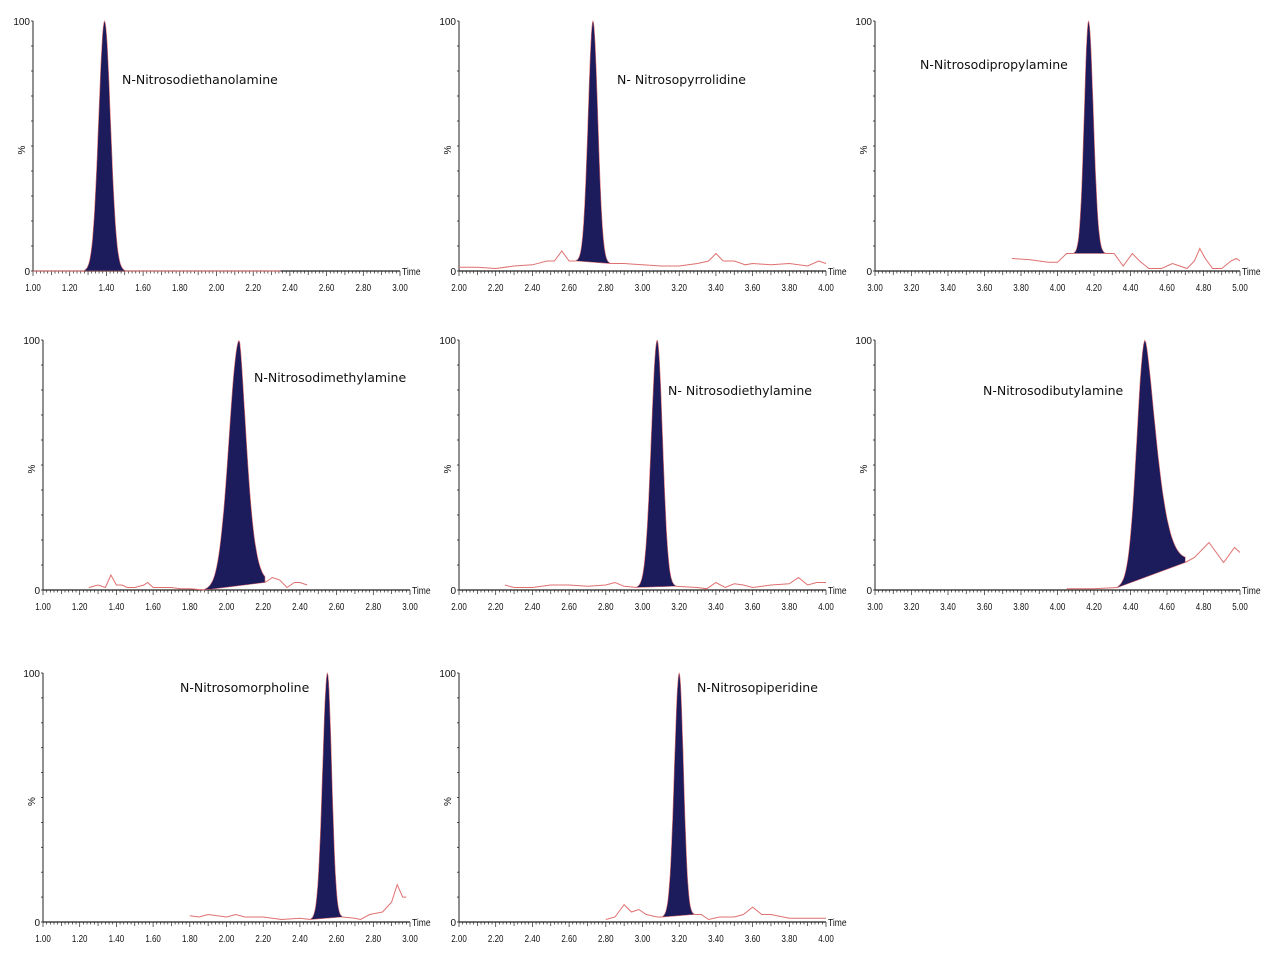  I want to click on compound-label: N-Nitrosomorpholine, so click(245, 687).